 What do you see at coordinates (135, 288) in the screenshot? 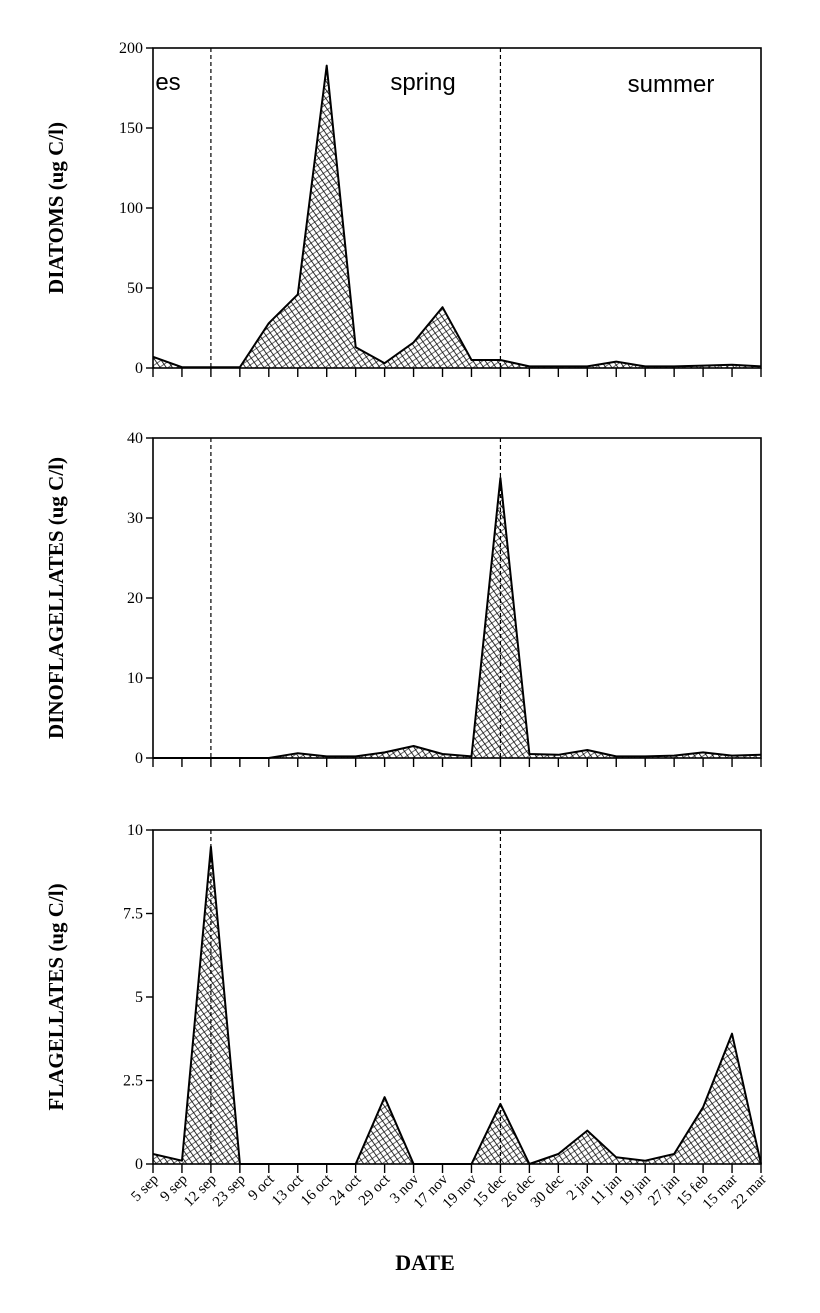
I see `y-tick-label: 50` at bounding box center [135, 288].